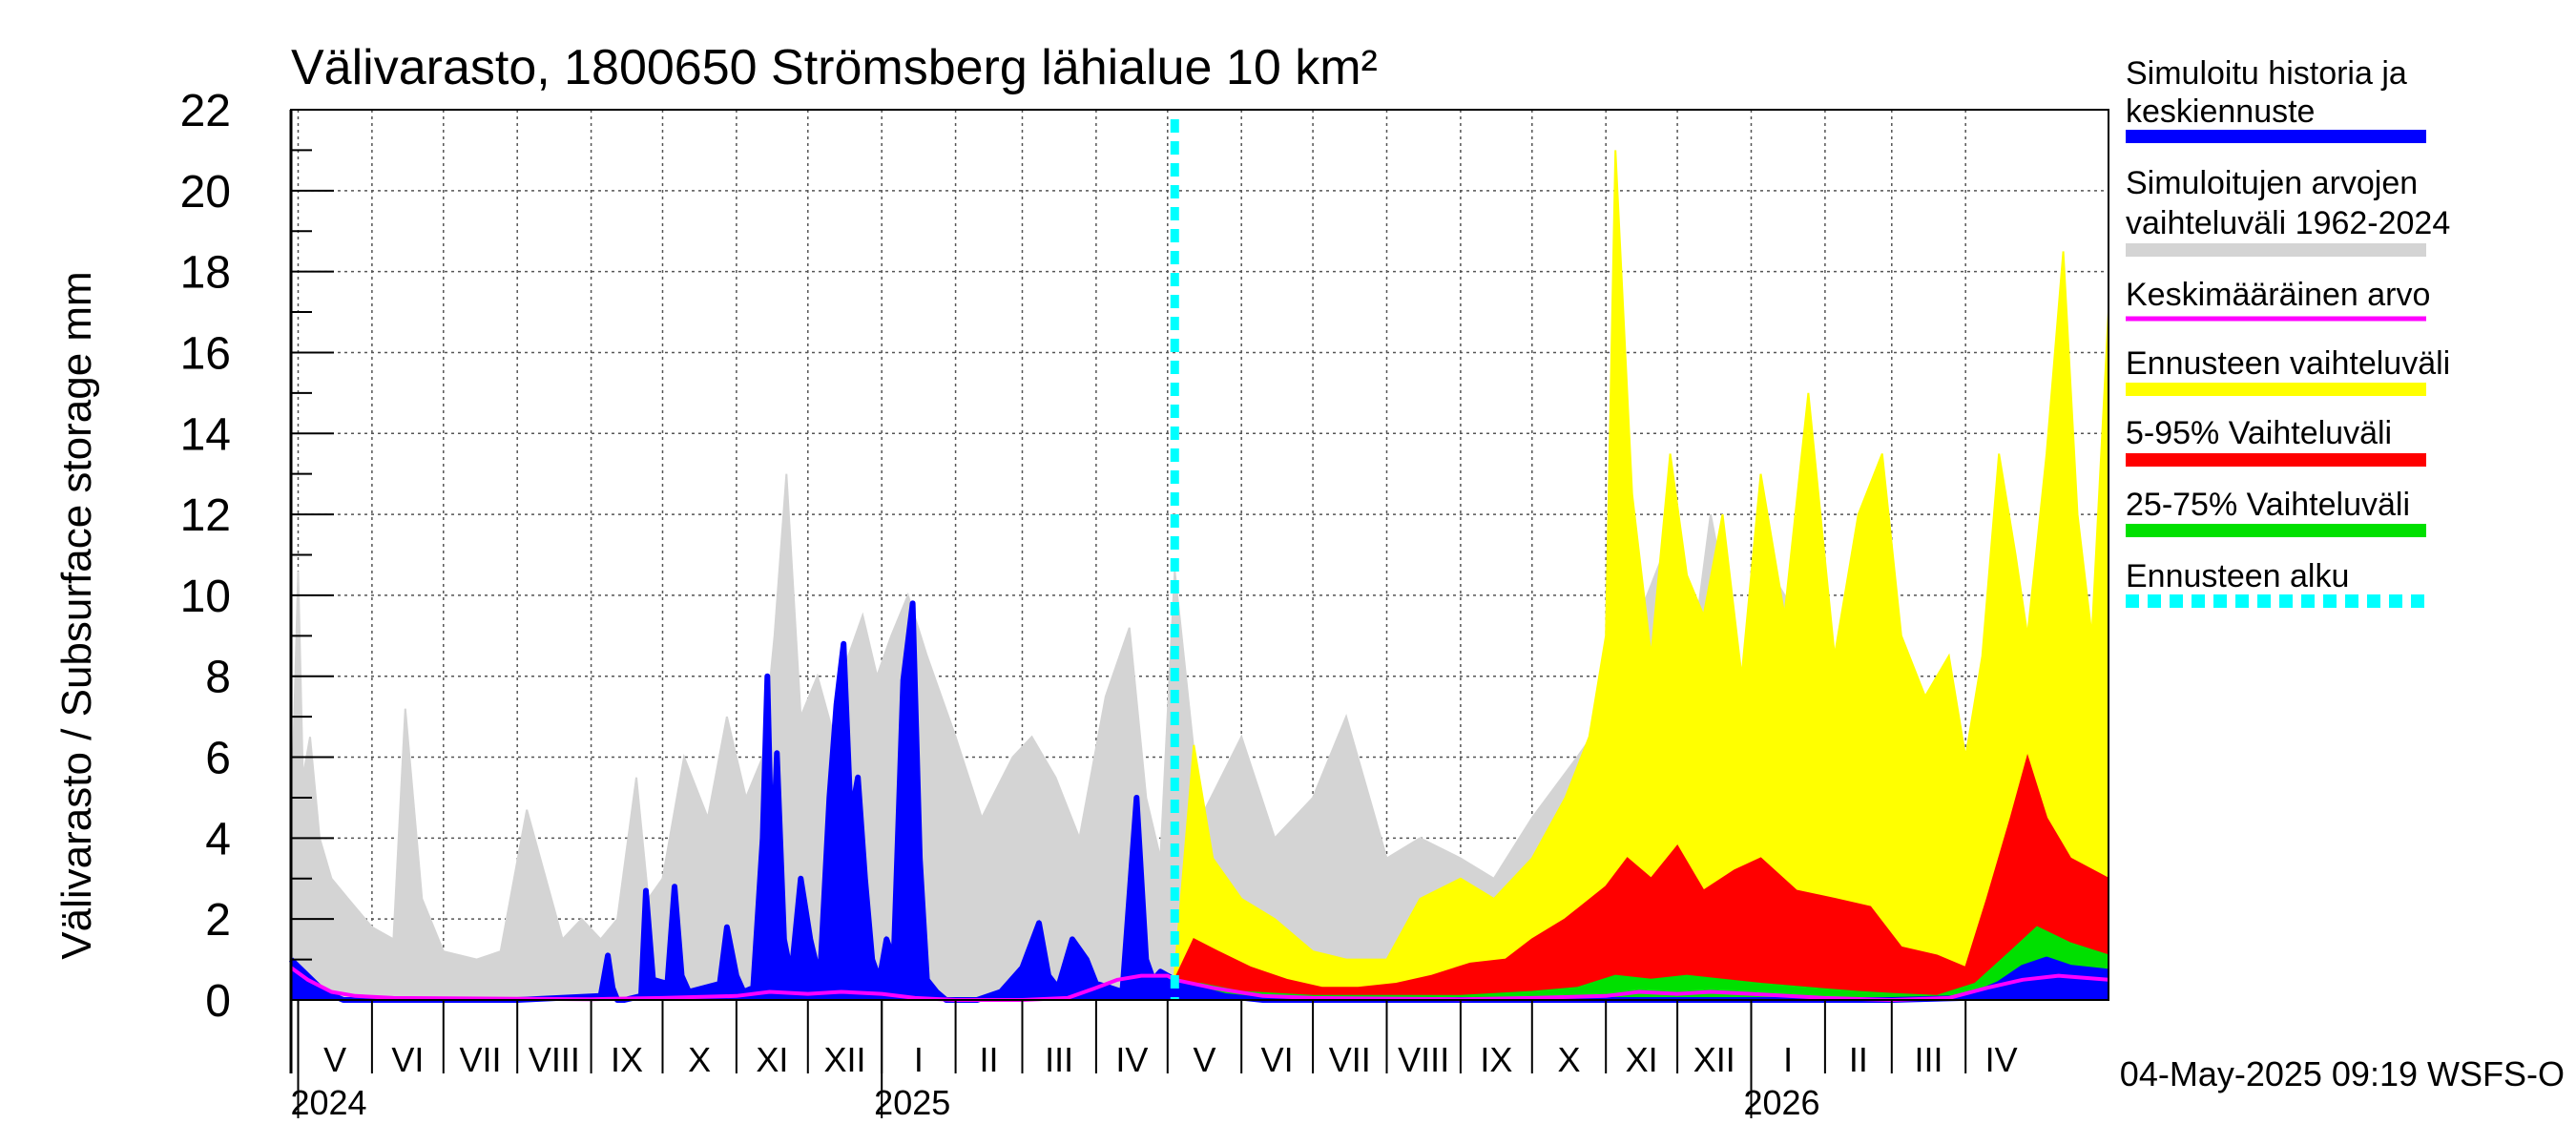 This screenshot has width=2576, height=1145. What do you see at coordinates (2237, 576) in the screenshot?
I see `legend-label: Ennusteen alku` at bounding box center [2237, 576].